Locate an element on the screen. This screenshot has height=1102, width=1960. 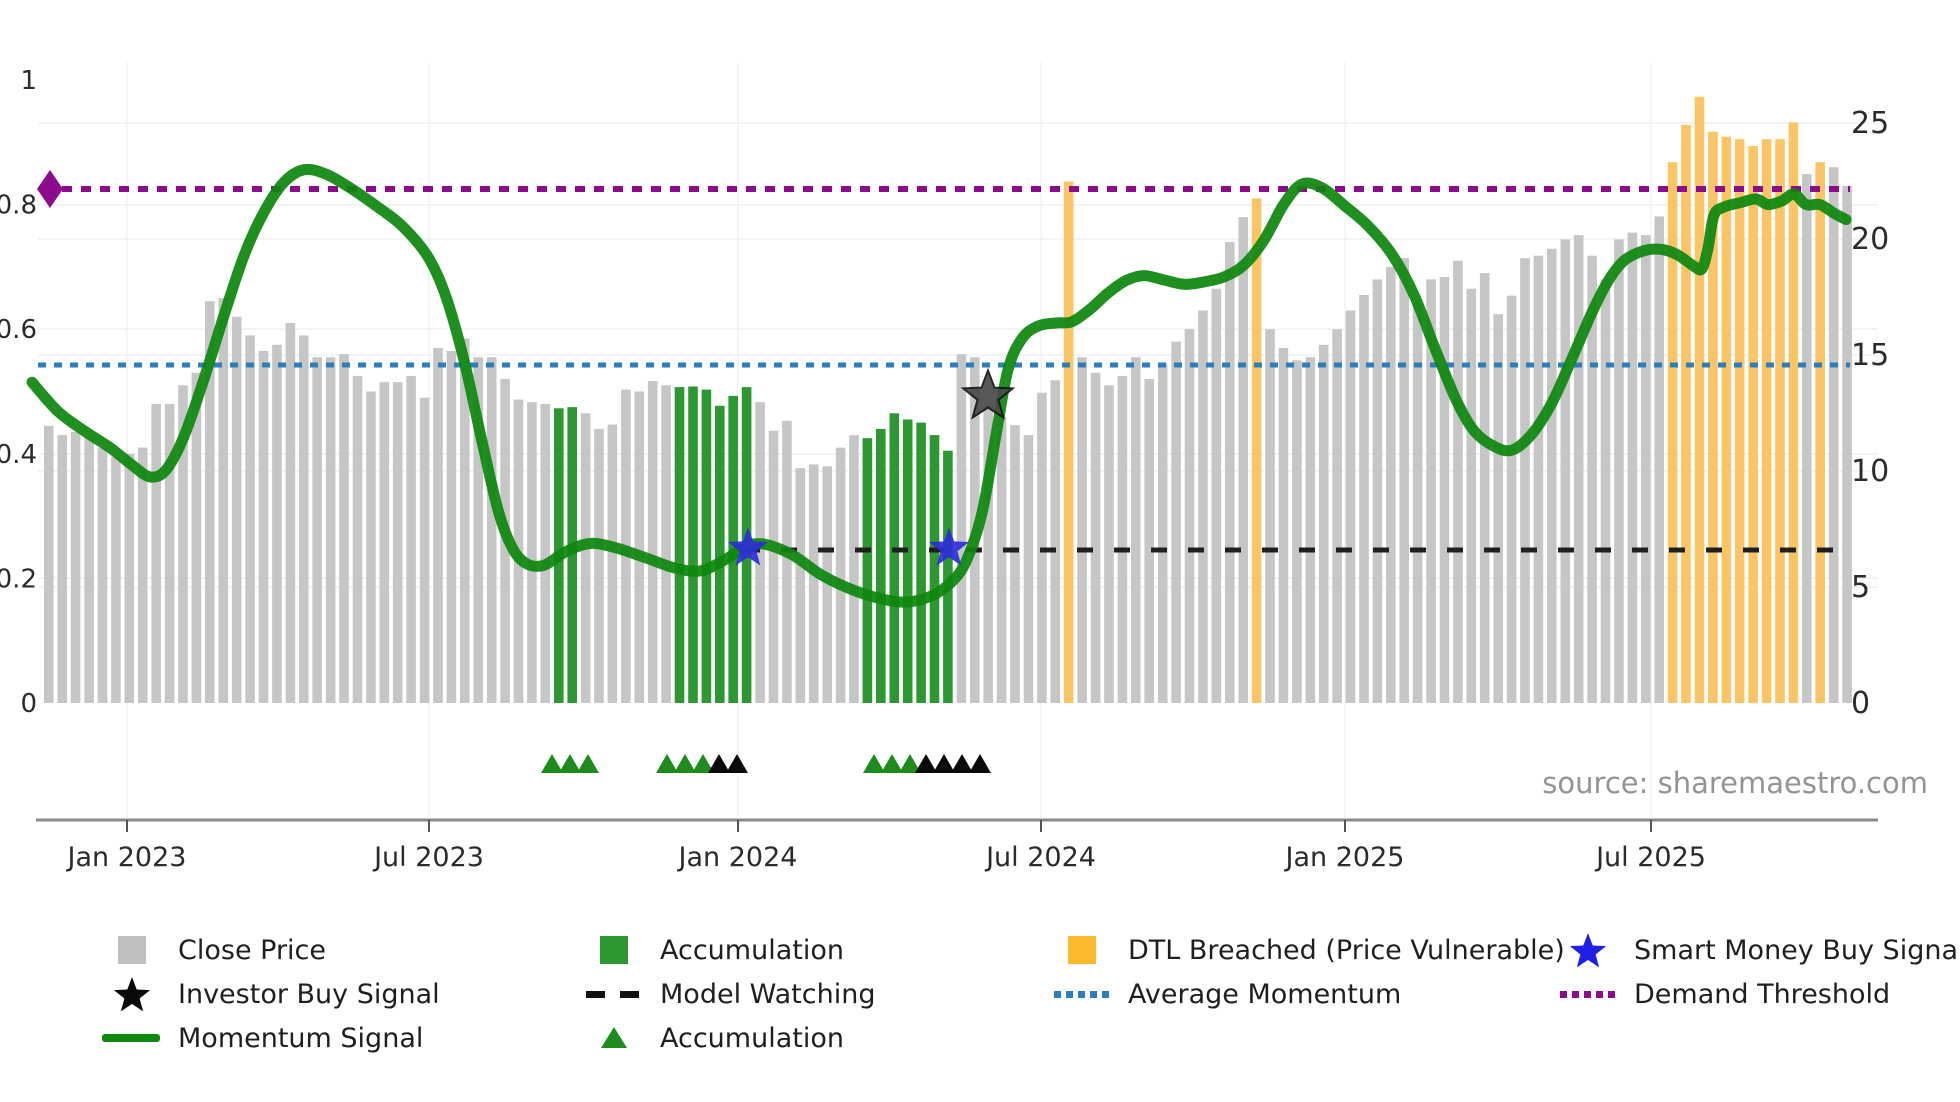
legend-item-blue-star: Smart Money Buy Signal is located at coordinates (1758, 950).